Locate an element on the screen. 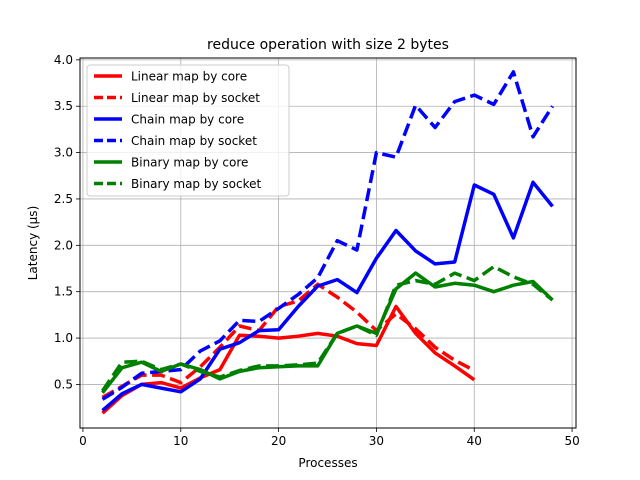  y-tick-label: 1.5 is located at coordinates (63, 292).